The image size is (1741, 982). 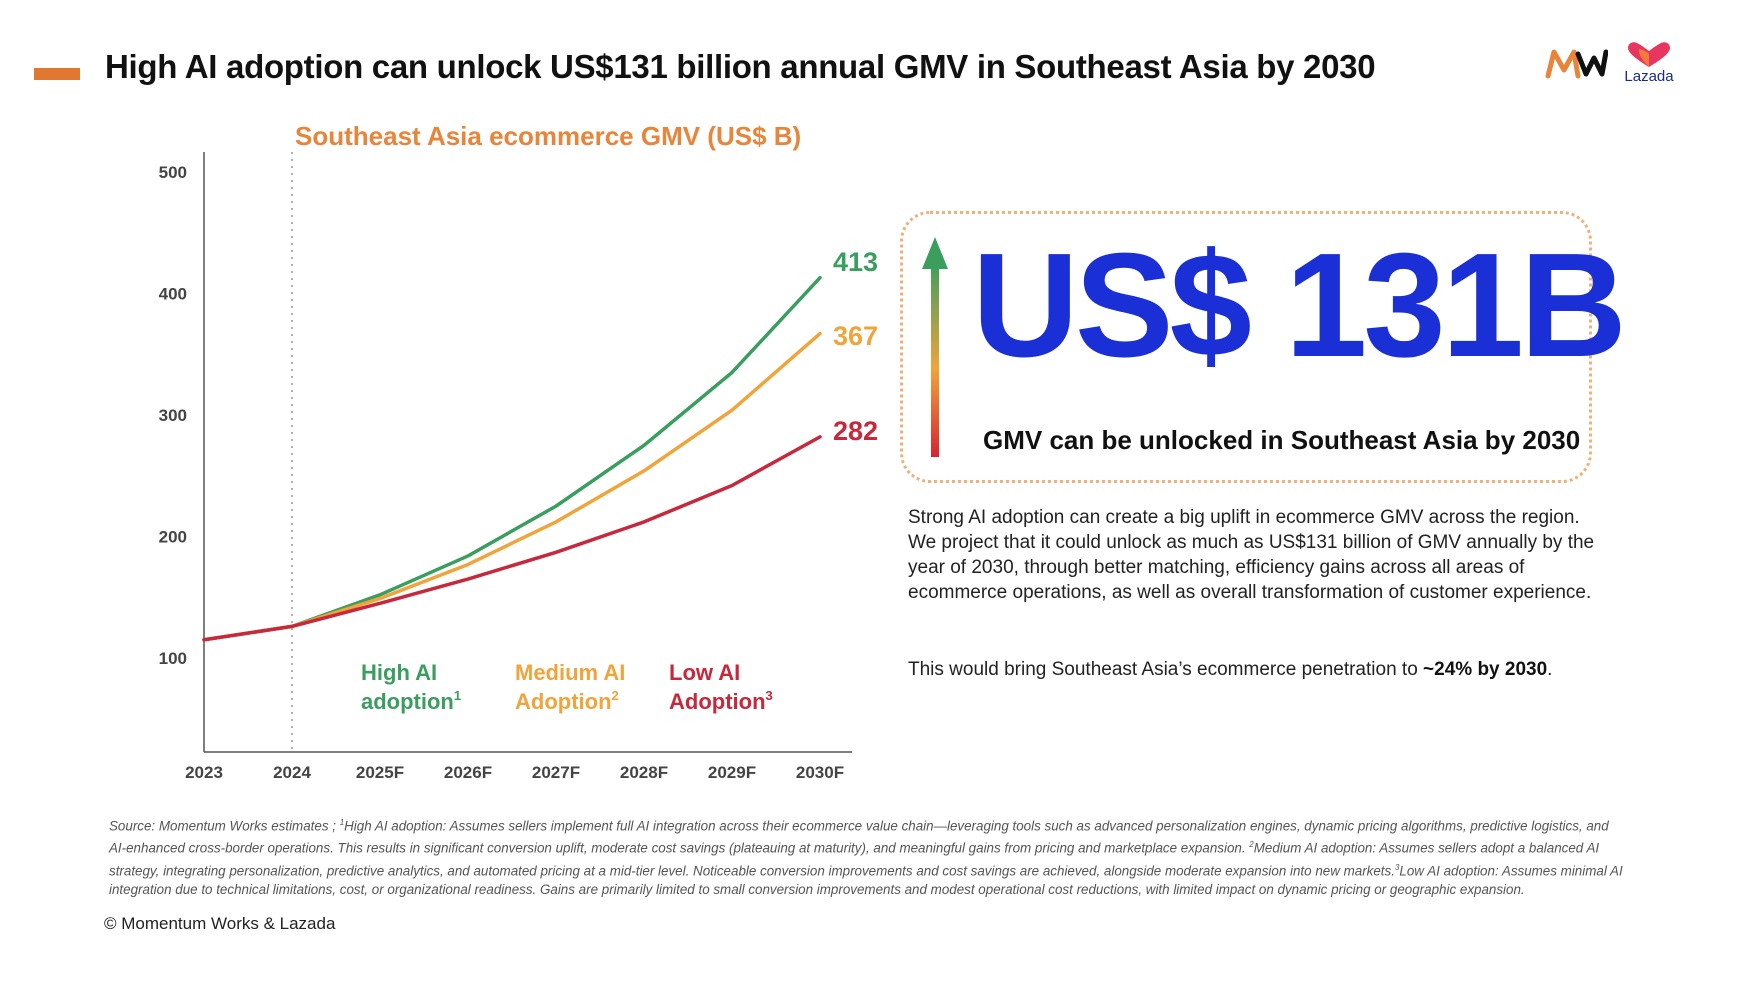 What do you see at coordinates (721, 701) in the screenshot?
I see `legend-label-line2: Adoption3` at bounding box center [721, 701].